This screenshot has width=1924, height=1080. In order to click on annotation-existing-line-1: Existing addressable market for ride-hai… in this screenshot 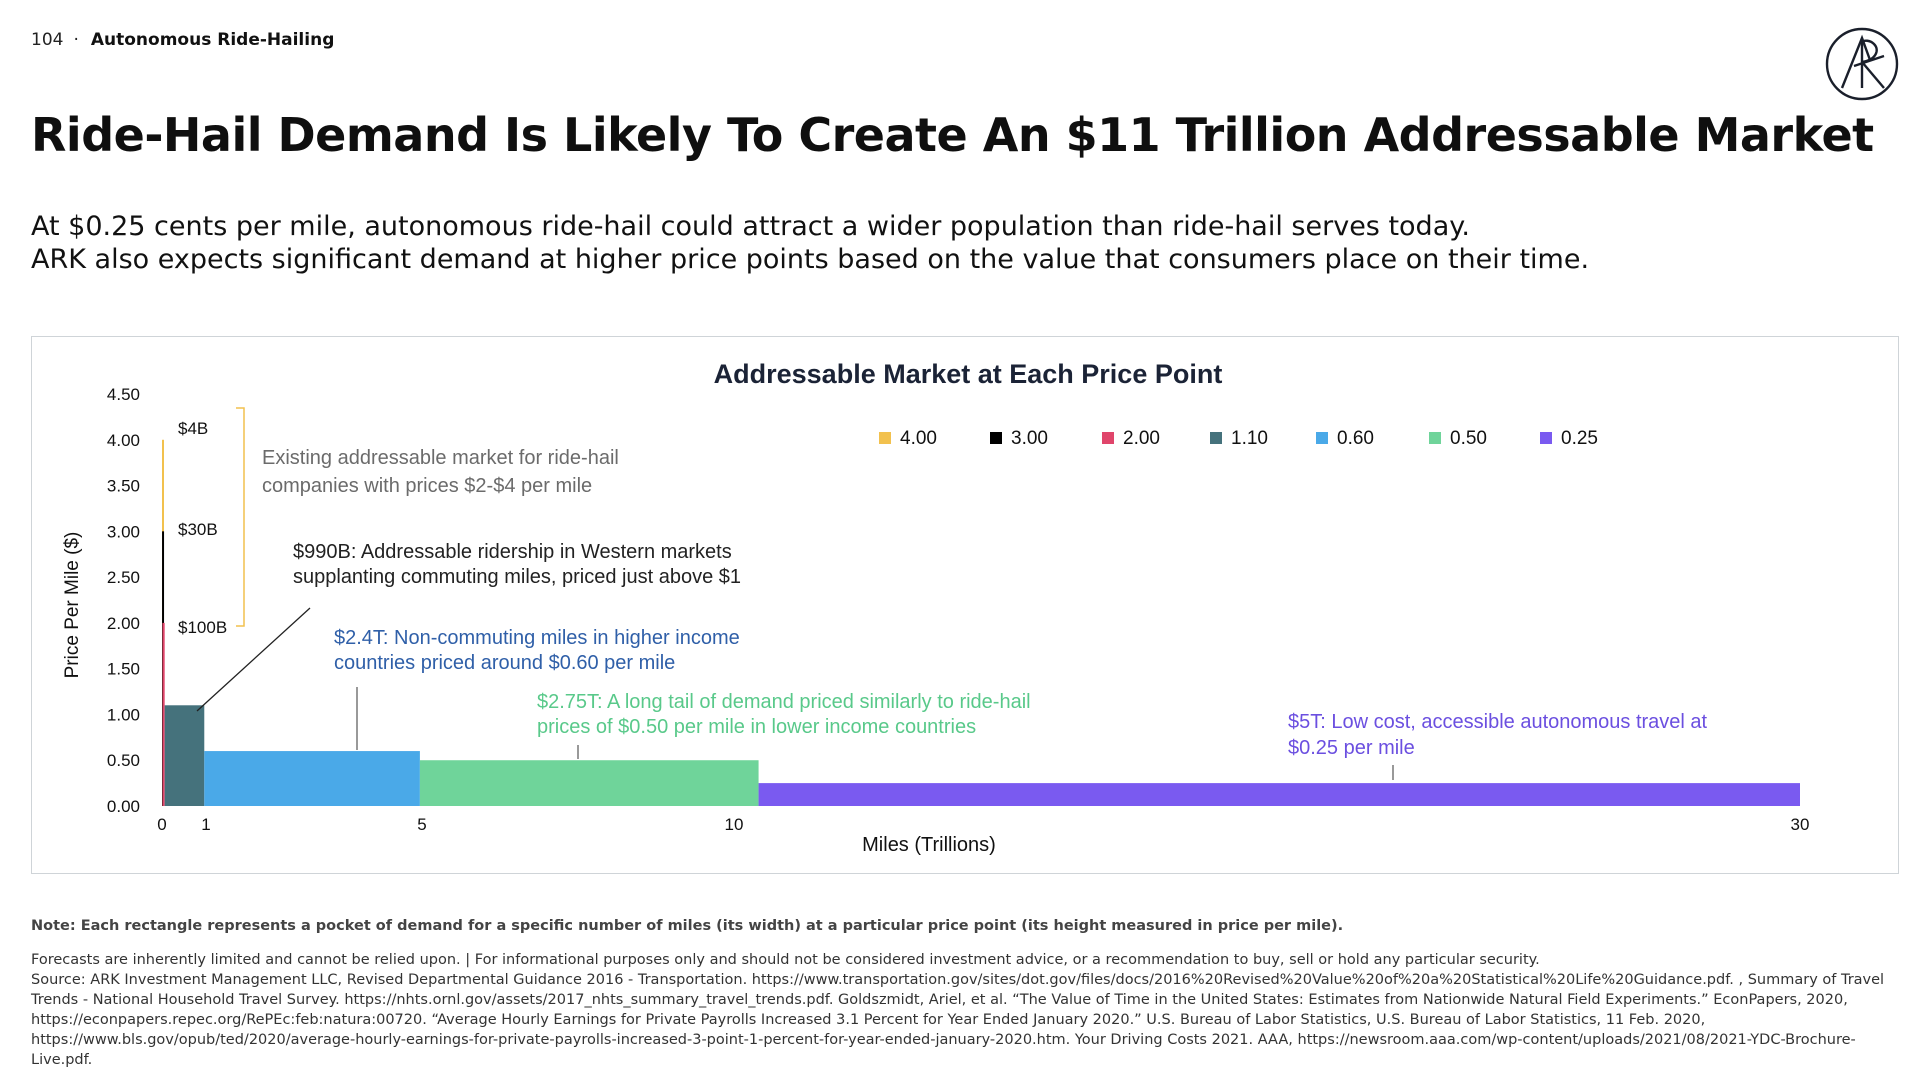, I will do `click(440, 458)`.